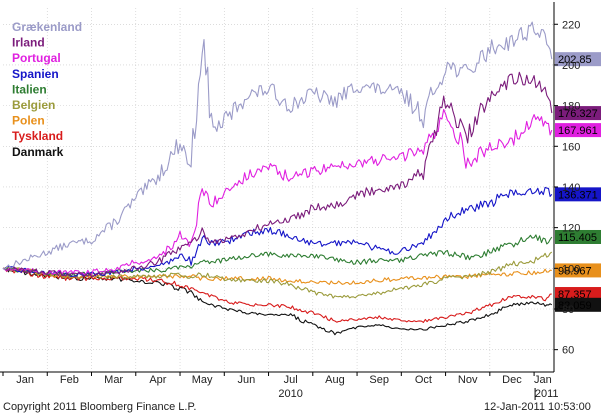 The image size is (605, 417). What do you see at coordinates (37, 136) in the screenshot?
I see `legend-entry: Tyskland` at bounding box center [37, 136].